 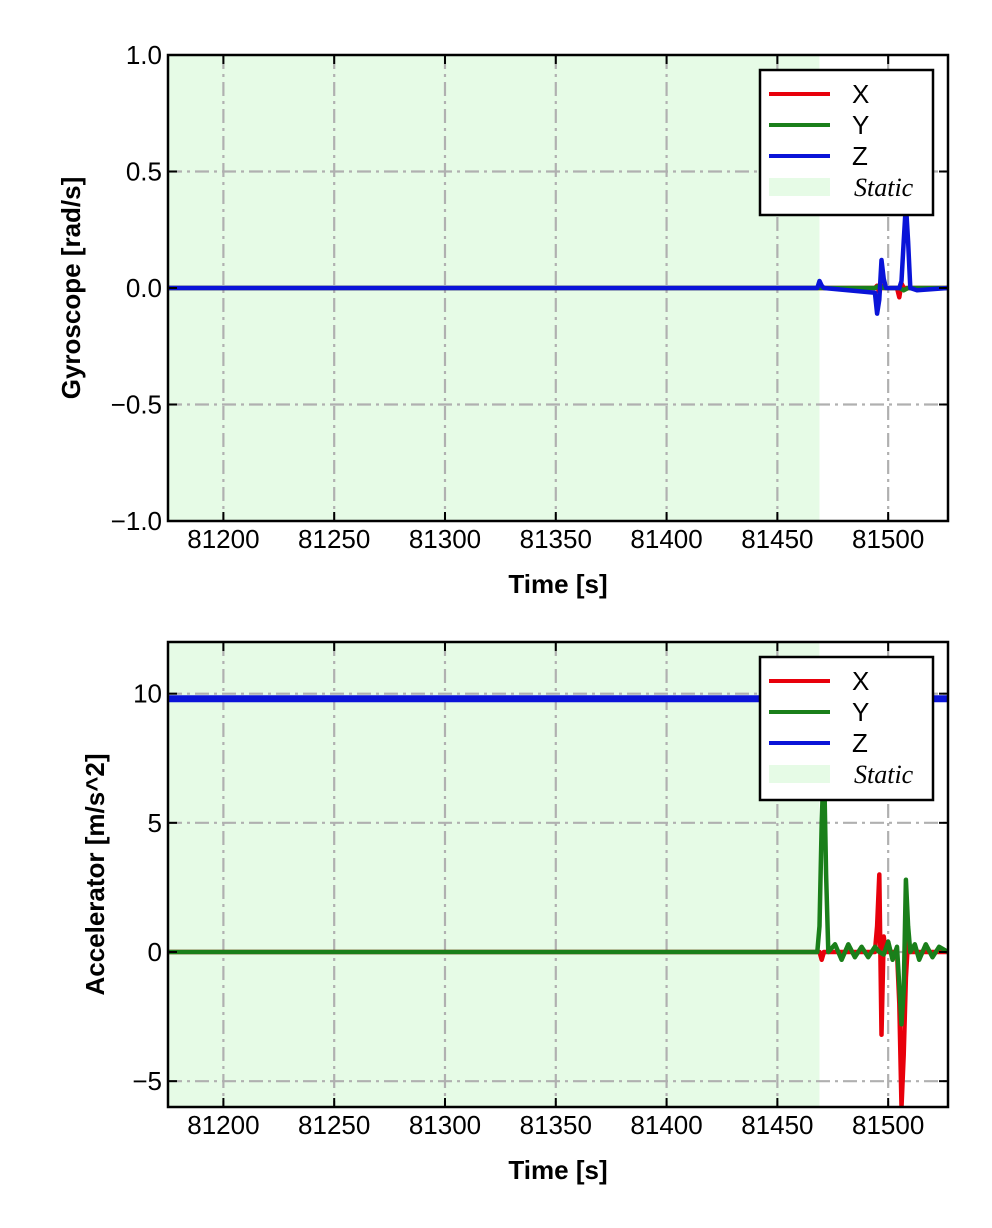 What do you see at coordinates (147, 1081) in the screenshot?
I see `y-tick-label: −5` at bounding box center [147, 1081].